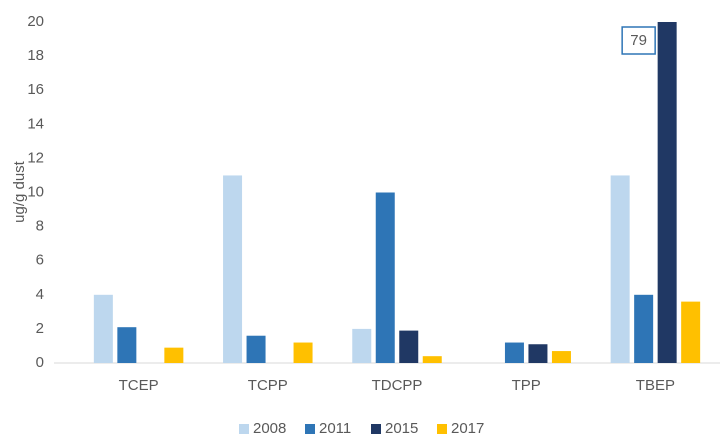  I want to click on legend-label: 2008, so click(269, 428).